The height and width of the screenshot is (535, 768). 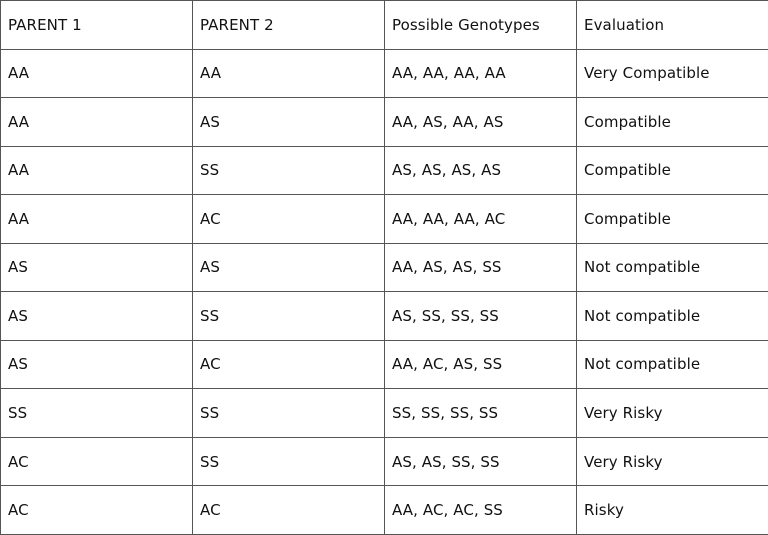 What do you see at coordinates (480, 25) in the screenshot?
I see `header-possible-genotypes: Possible Genotypes` at bounding box center [480, 25].